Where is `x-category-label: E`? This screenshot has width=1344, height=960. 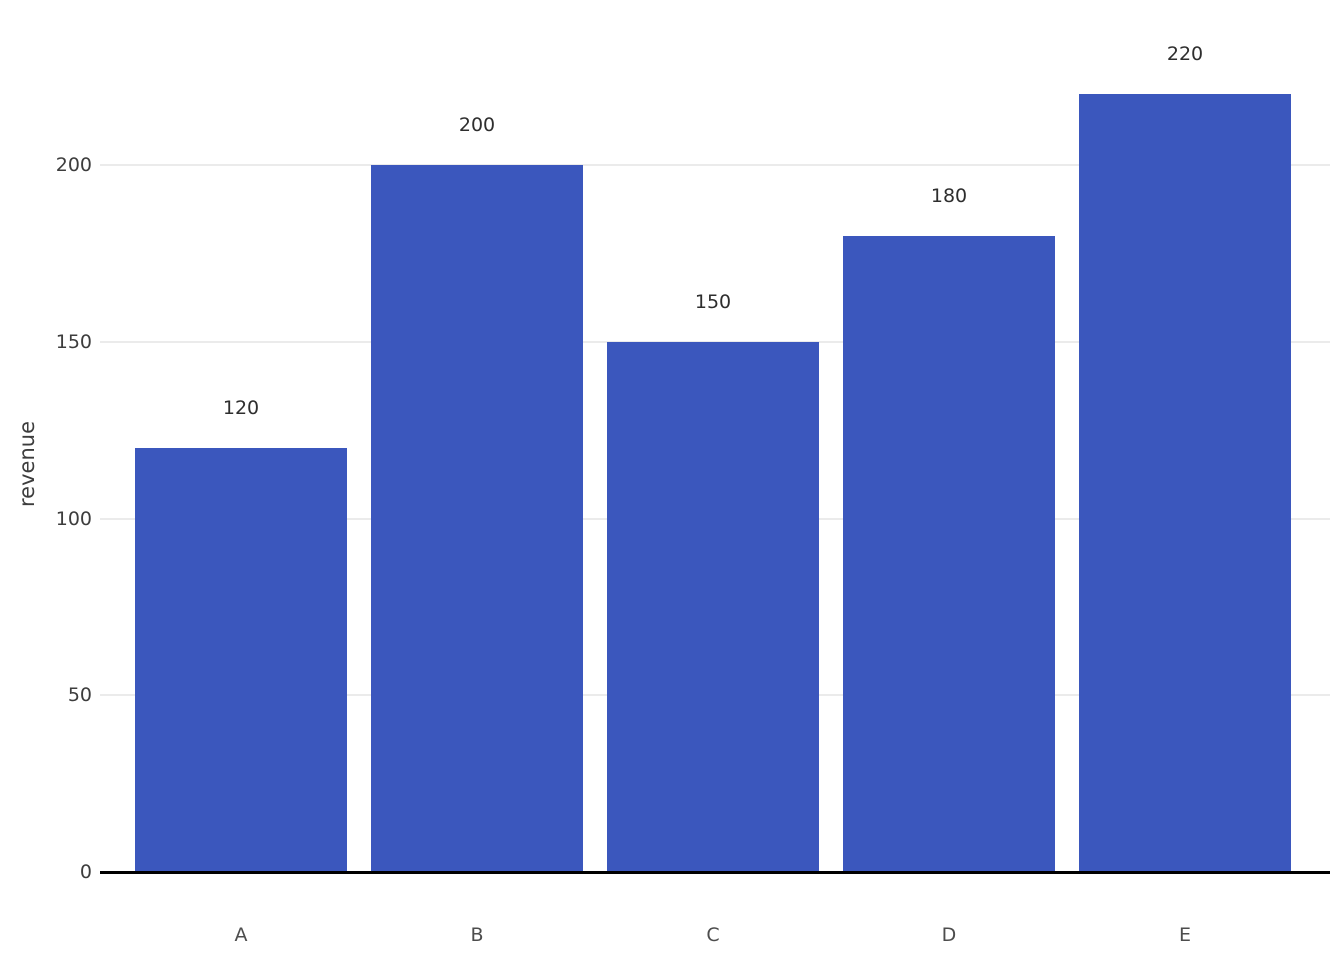
x-category-label: E is located at coordinates (1185, 935).